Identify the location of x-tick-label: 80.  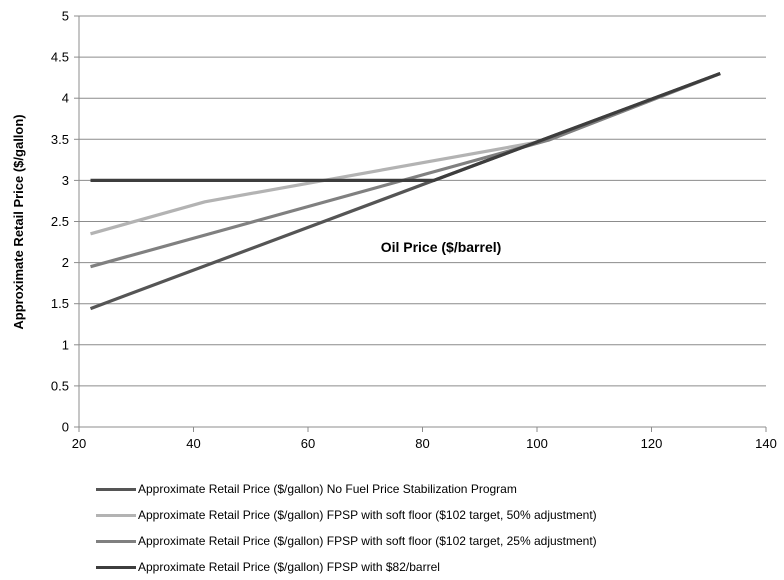
(422, 443).